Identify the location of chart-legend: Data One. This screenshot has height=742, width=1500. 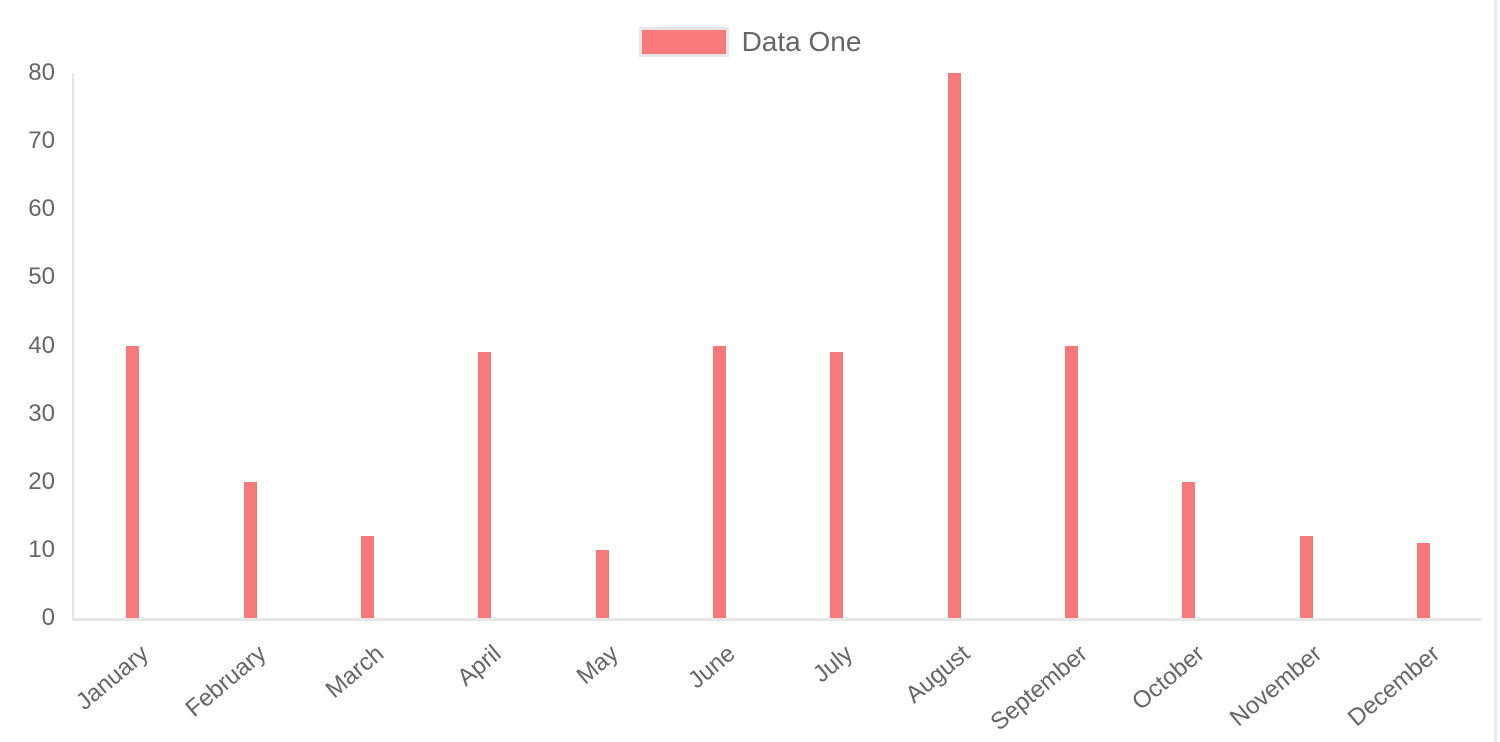
(750, 42).